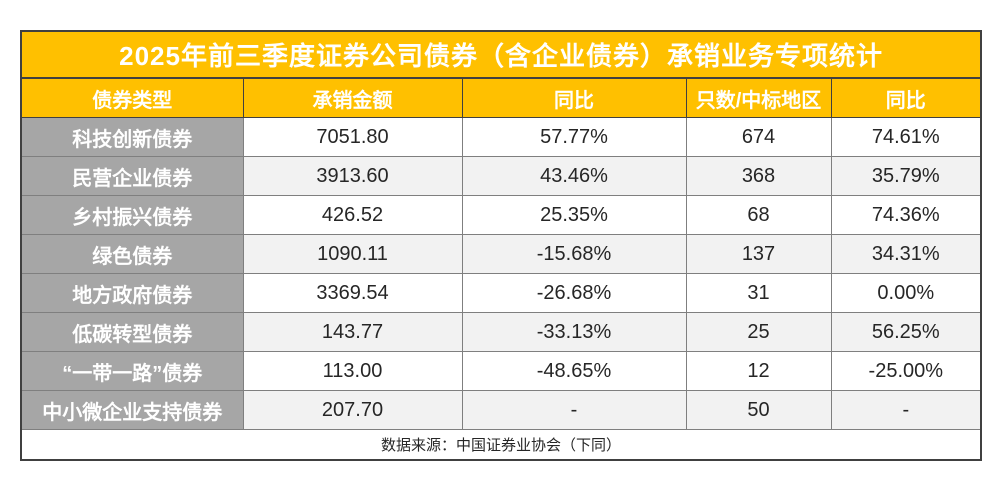  I want to click on amount-cell: 1090.11, so click(352, 254).